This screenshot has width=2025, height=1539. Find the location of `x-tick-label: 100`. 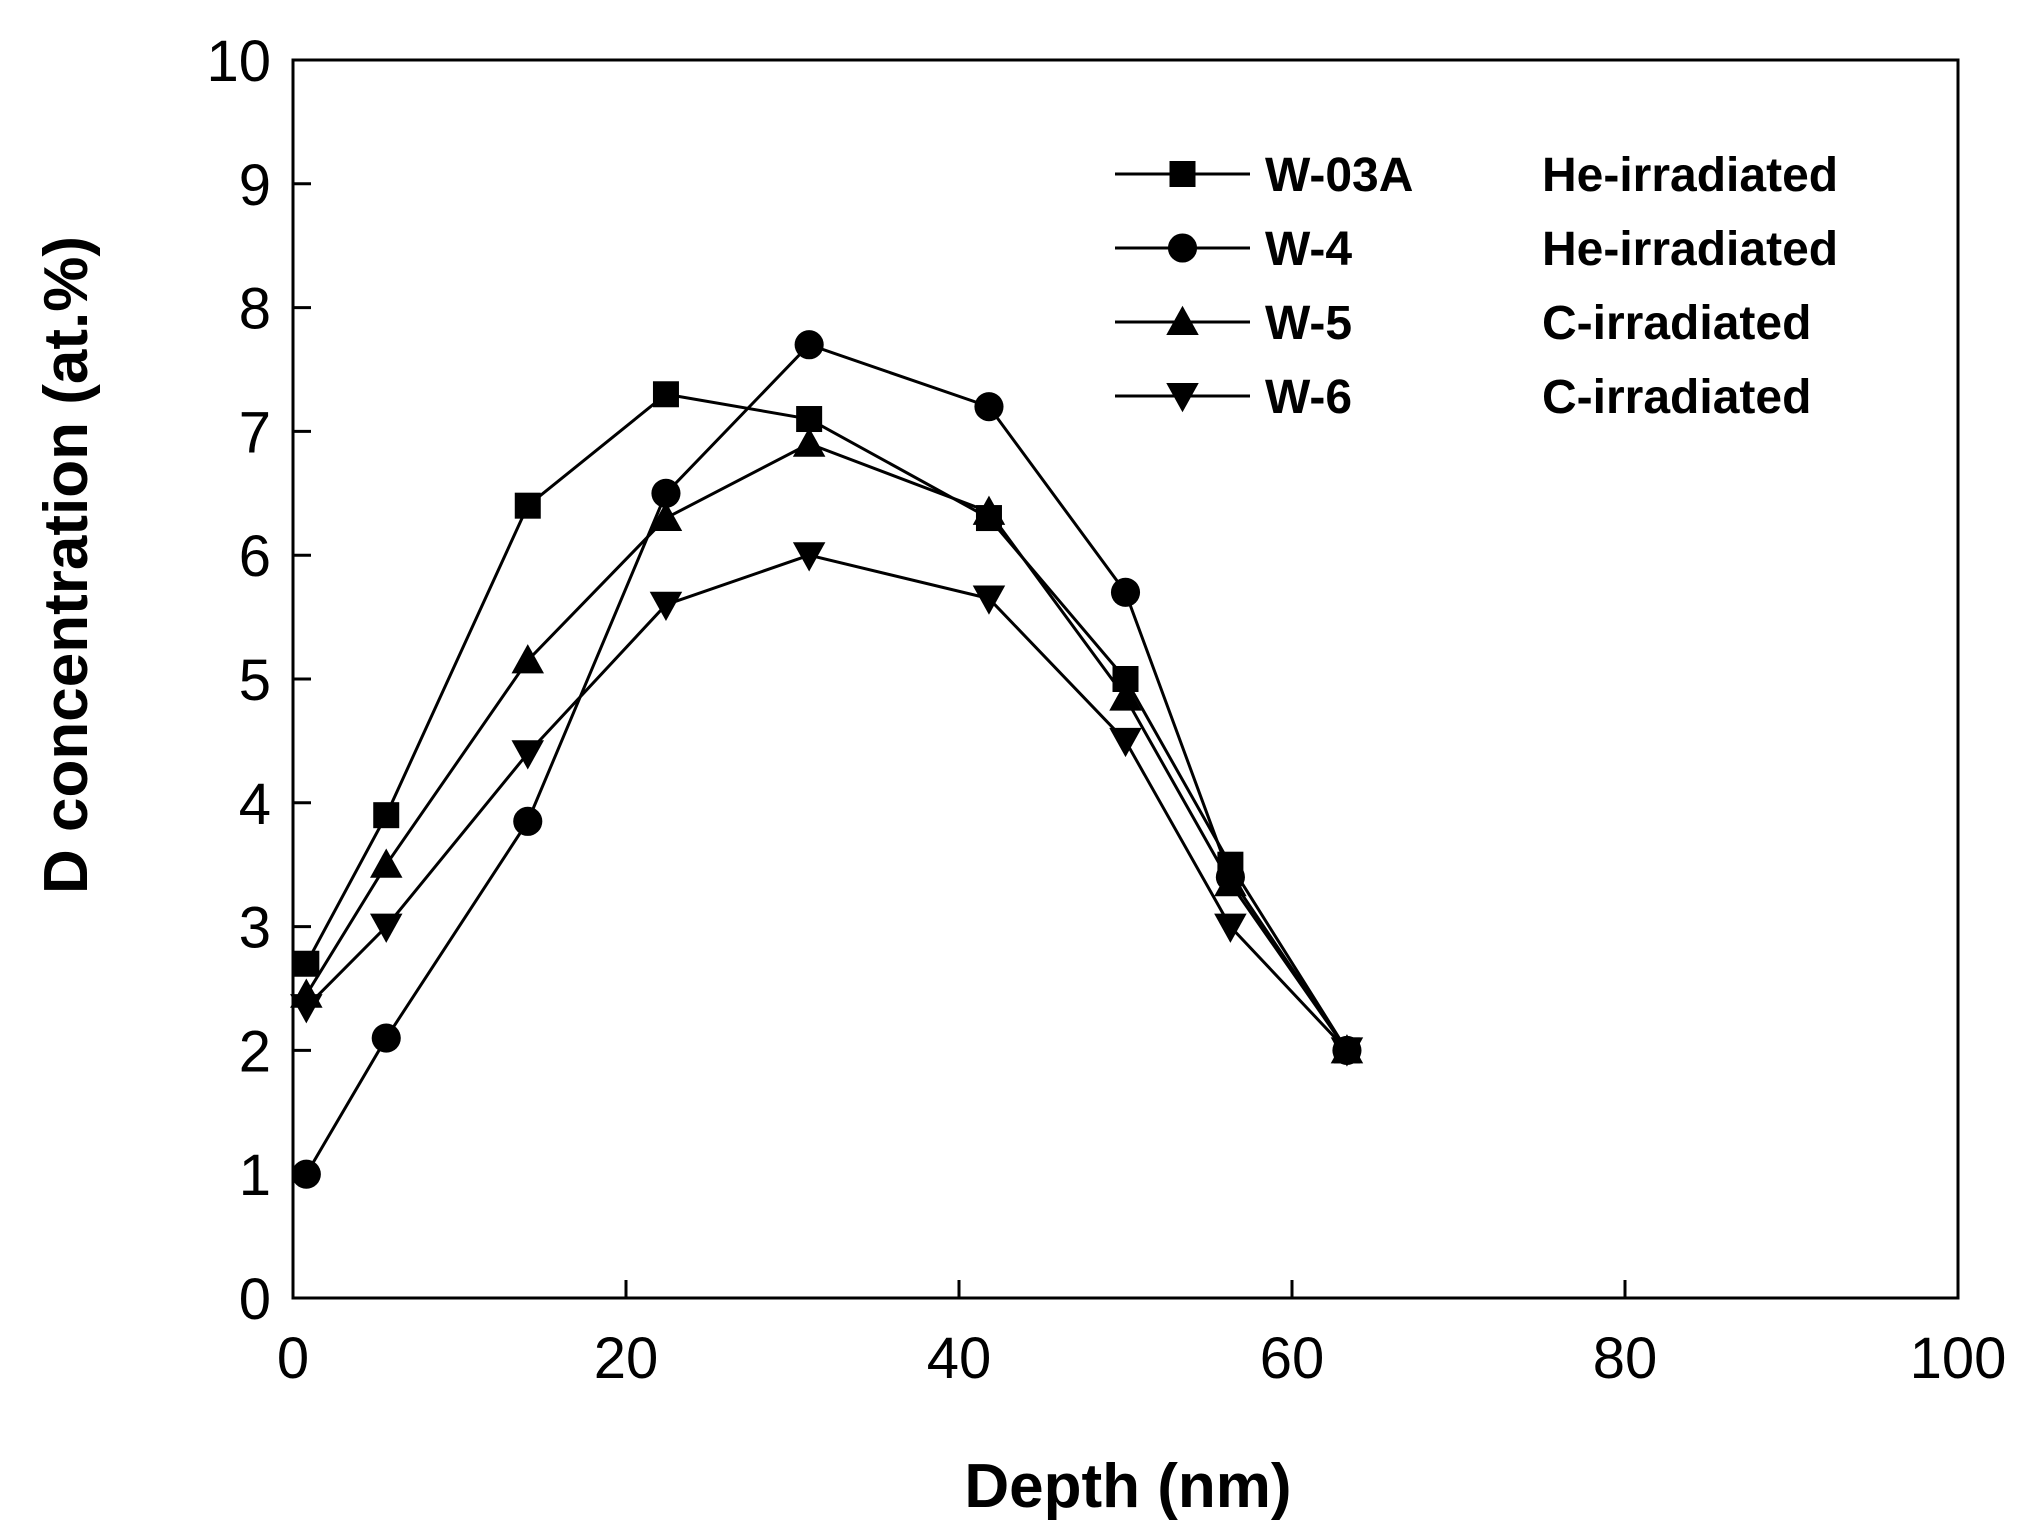

x-tick-label: 100 is located at coordinates (1958, 1358).